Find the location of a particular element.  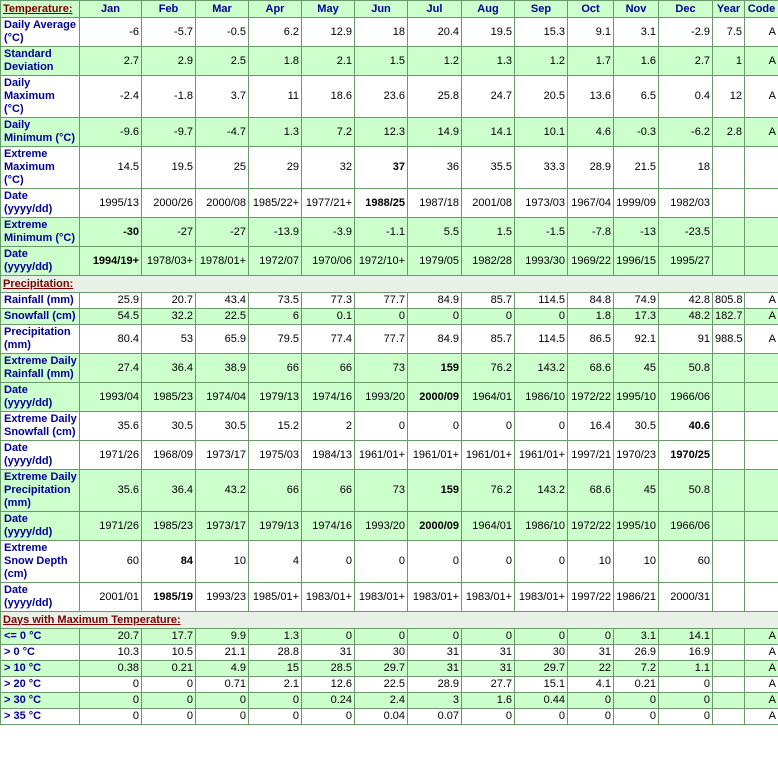

value-cell: 0.07 is located at coordinates (434, 716).